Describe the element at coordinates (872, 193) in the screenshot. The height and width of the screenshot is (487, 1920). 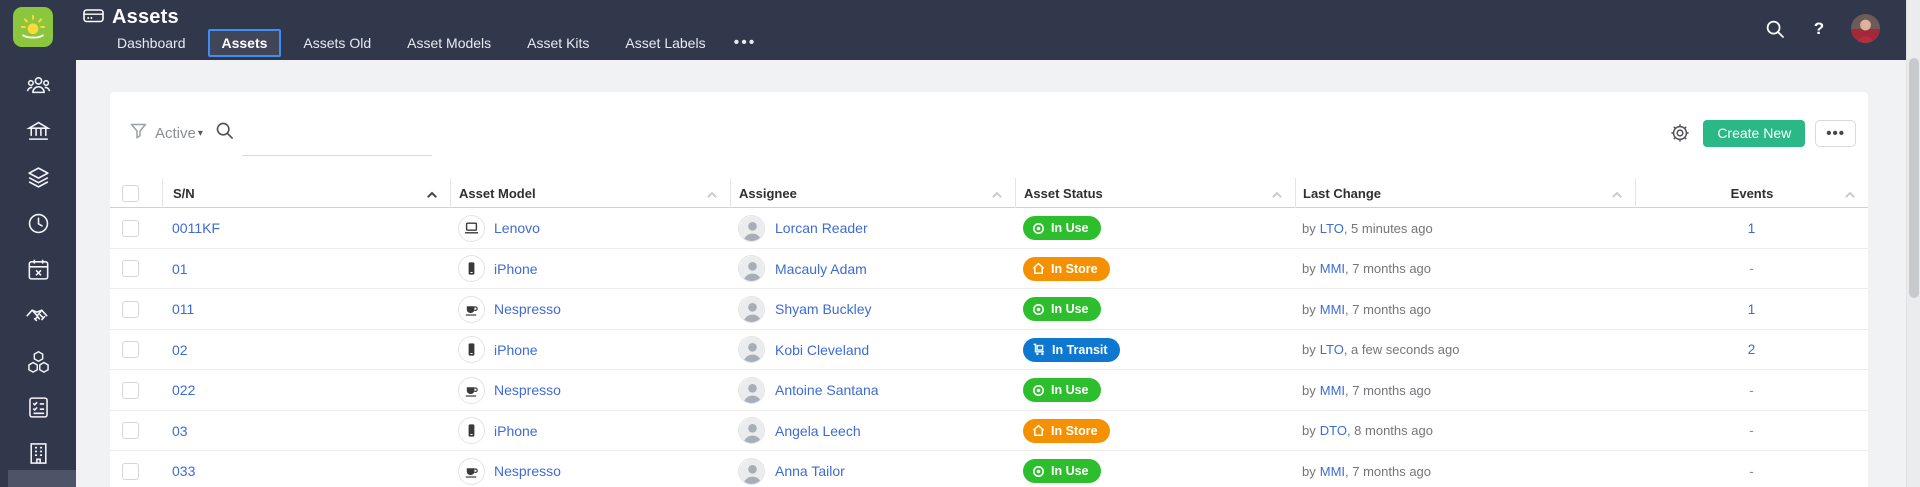
I see `column-header-assignee: Assignee` at that location.